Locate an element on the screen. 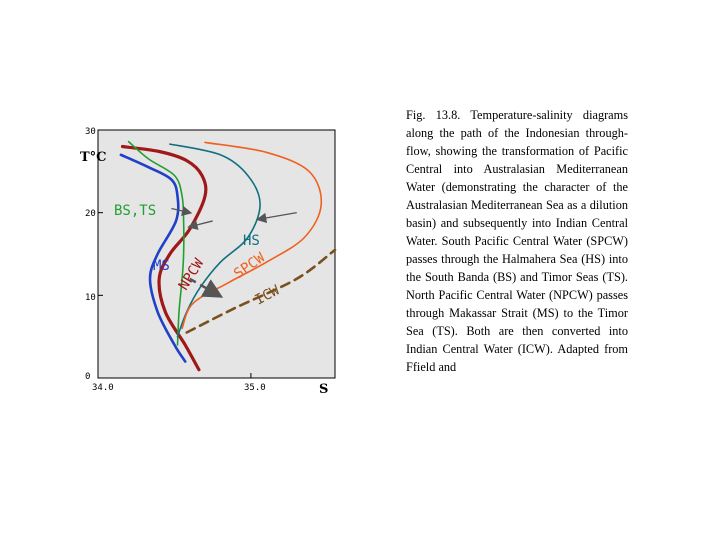 Image resolution: width=720 pixels, height=540 pixels. ytick-label-0: 0 is located at coordinates (87, 377).